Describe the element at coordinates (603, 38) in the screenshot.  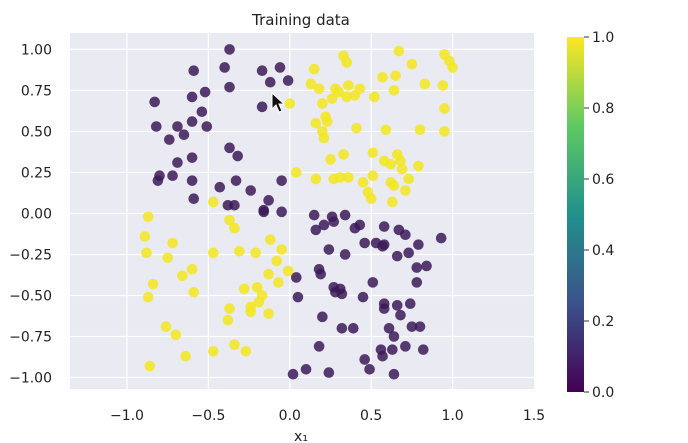
I see `colorbar-tick-label-5: 1.0` at that location.